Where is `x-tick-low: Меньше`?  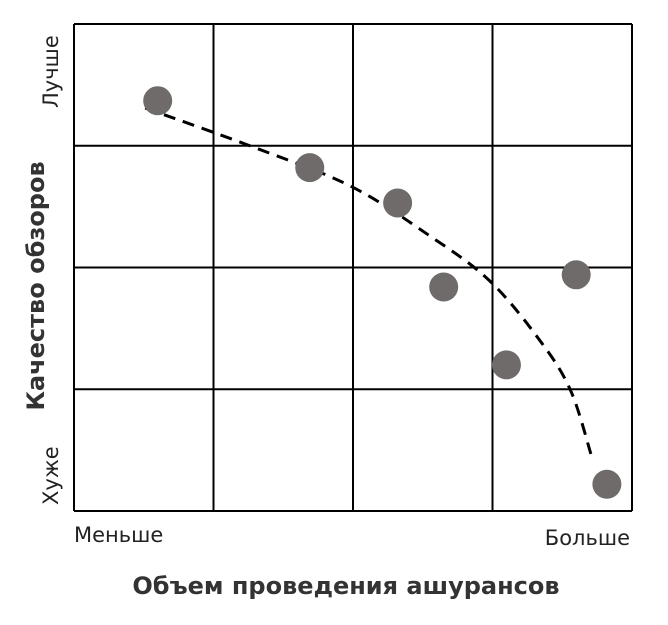 x-tick-low: Меньше is located at coordinates (118, 535).